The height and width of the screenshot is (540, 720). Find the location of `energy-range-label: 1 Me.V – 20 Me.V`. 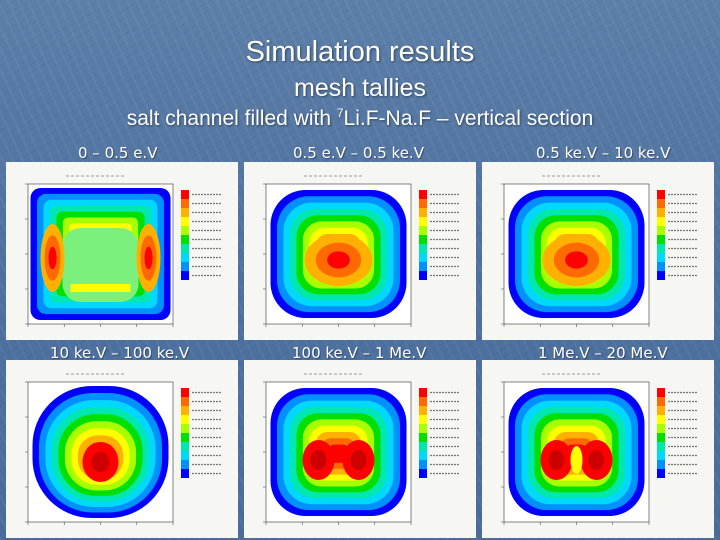

energy-range-label: 1 Me.V – 20 Me.V is located at coordinates (603, 353).